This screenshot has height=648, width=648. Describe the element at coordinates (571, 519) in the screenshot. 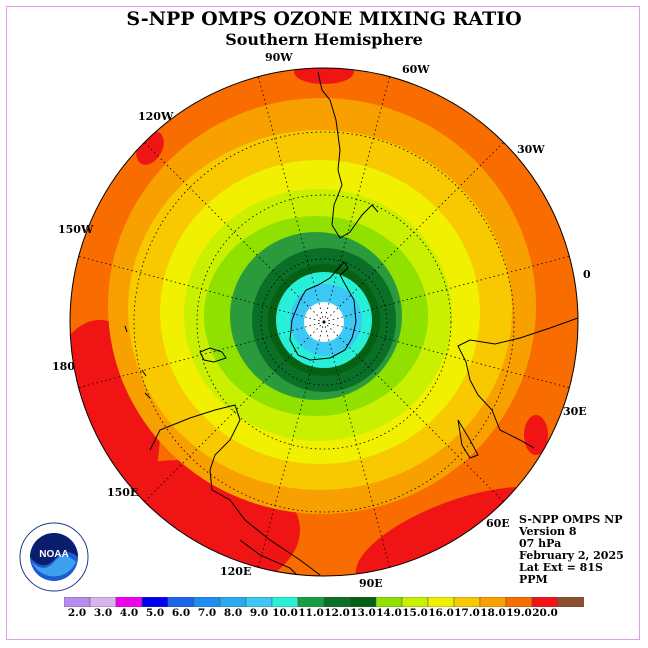

I see `info-instrument: S-NPP OMPS NP` at that location.